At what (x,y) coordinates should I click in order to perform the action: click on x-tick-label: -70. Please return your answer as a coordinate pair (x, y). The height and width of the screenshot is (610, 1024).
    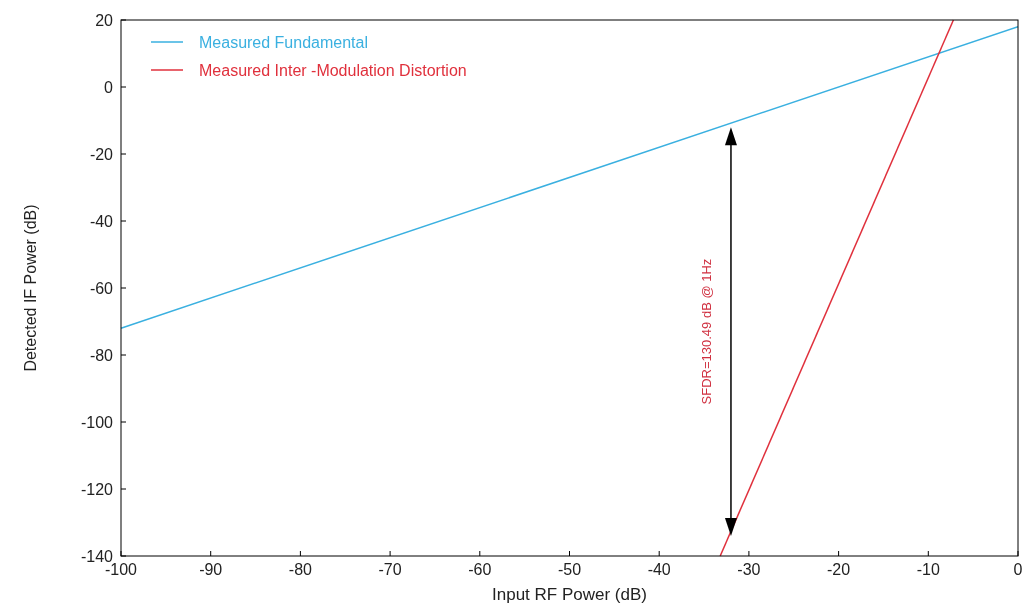
    Looking at the image, I should click on (390, 569).